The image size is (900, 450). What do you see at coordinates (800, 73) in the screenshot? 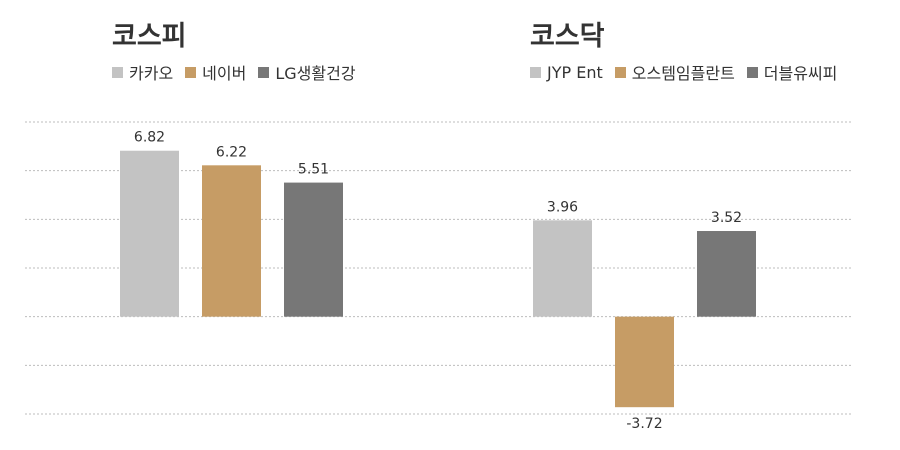
I see `legend-label: 더블유씨피` at bounding box center [800, 73].